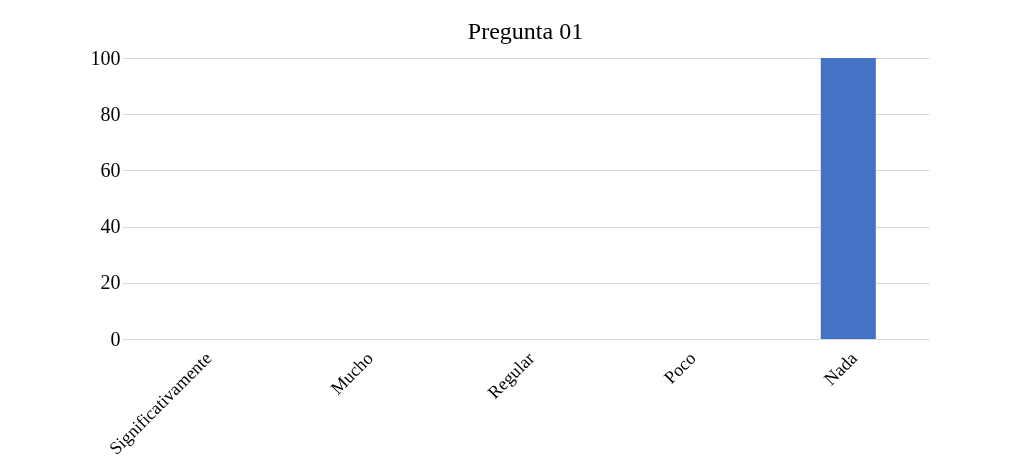 The image size is (1029, 468). I want to click on y-tick-label: 100, so click(105, 57).